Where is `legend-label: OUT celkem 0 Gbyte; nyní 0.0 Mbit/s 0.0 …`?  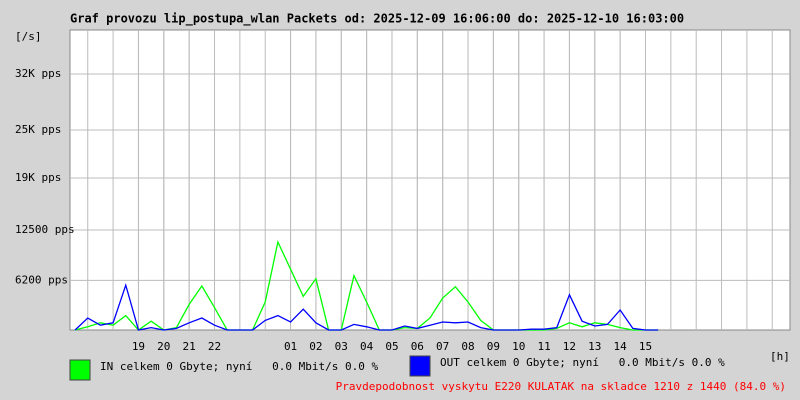 legend-label: OUT celkem 0 Gbyte; nyní 0.0 Mbit/s 0.0 … is located at coordinates (582, 362).